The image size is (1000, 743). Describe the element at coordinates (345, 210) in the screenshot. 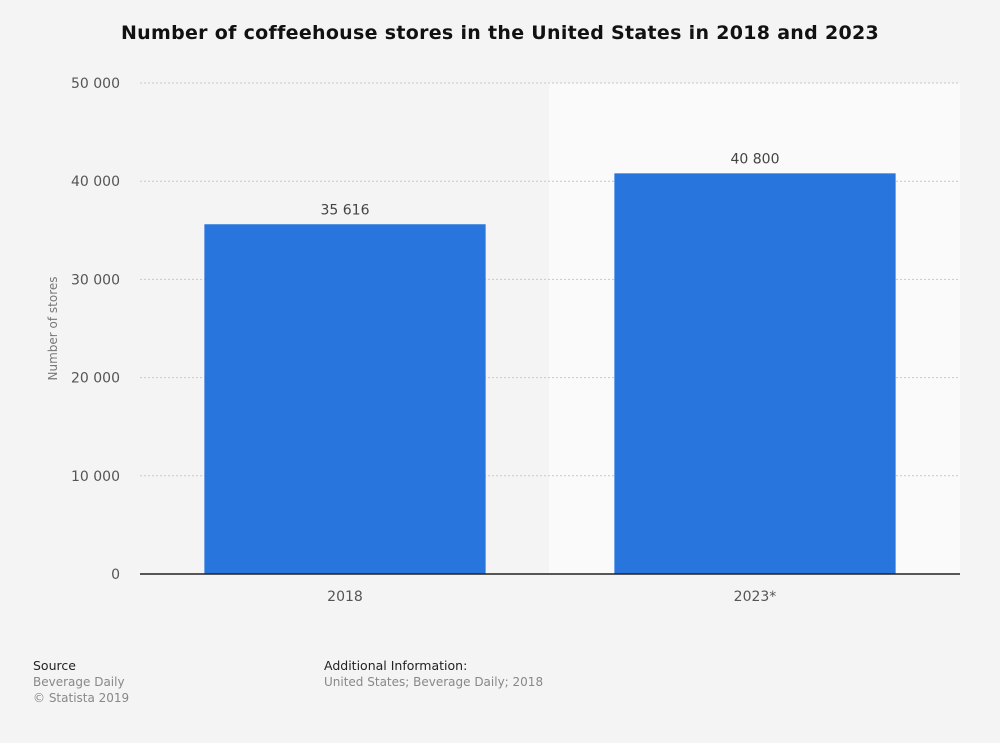

I see `data-label: 35 616` at that location.